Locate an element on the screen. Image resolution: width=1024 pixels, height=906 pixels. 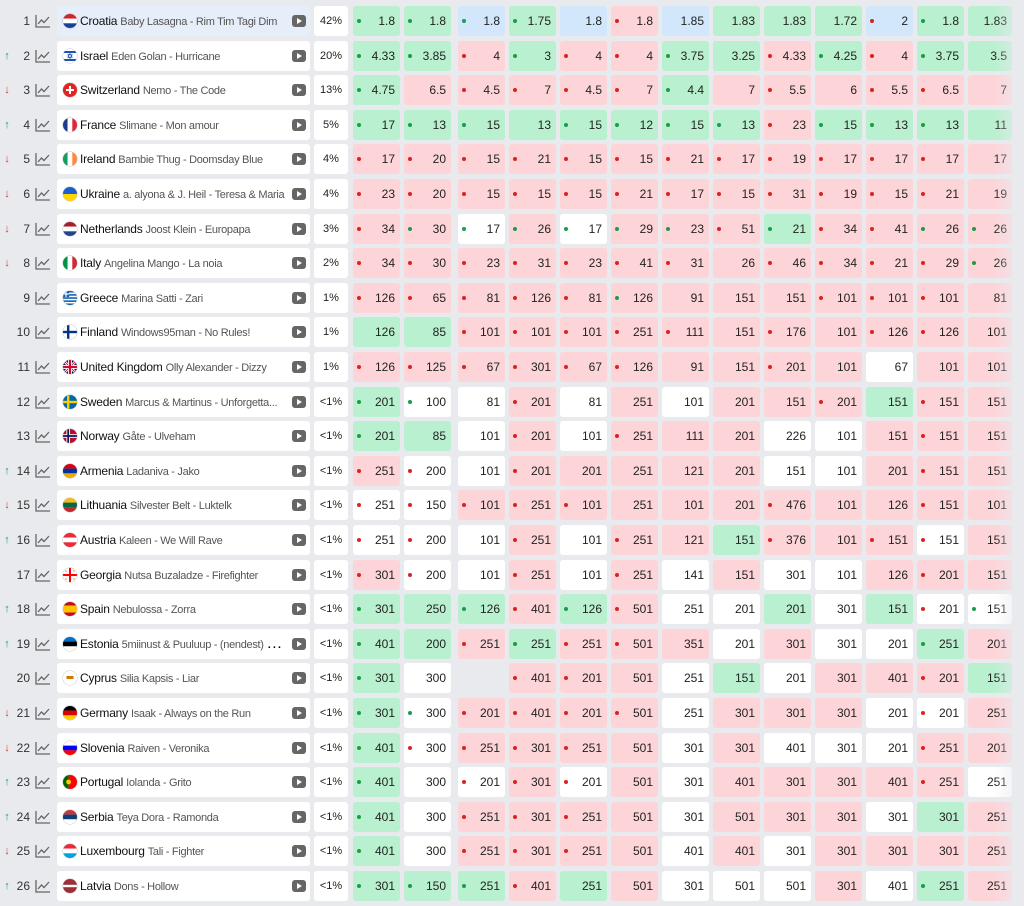
country-name: Norway is located at coordinates (100, 436).